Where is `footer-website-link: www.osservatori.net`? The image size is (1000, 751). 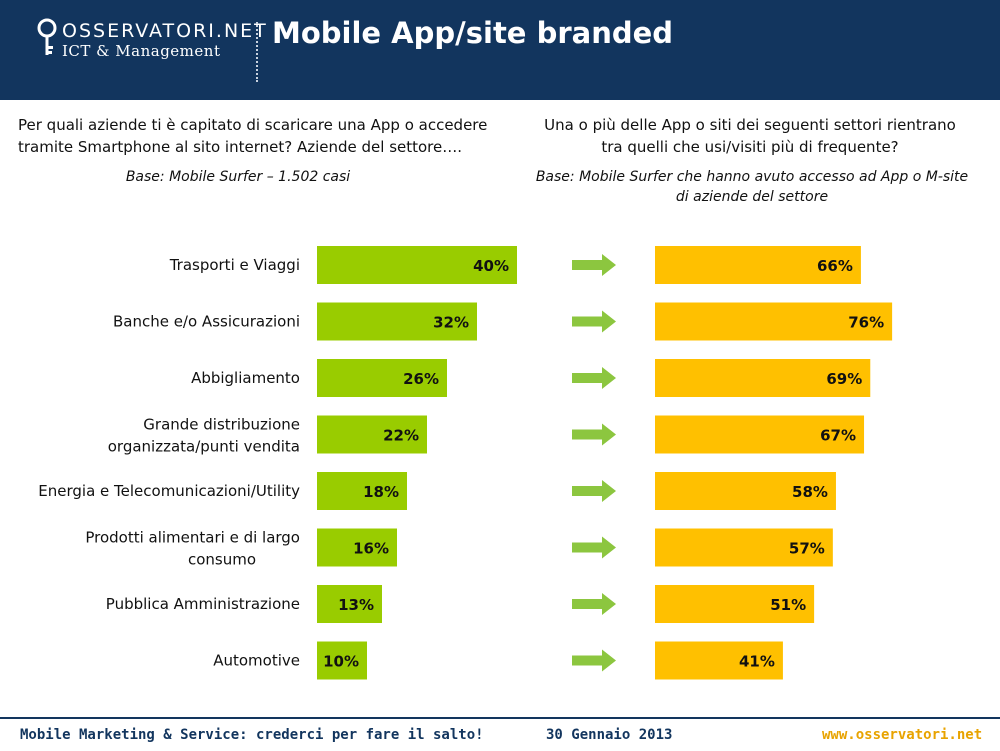 footer-website-link: www.osservatori.net is located at coordinates (902, 735).